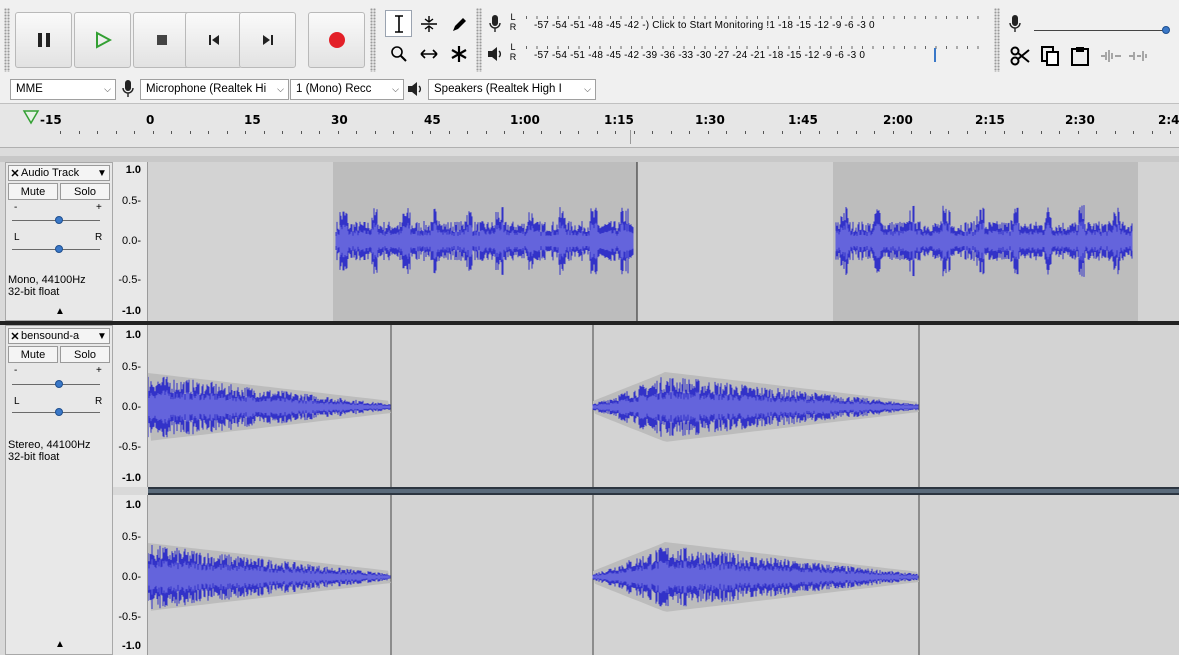  I want to click on scale-label: -0.5-, so click(129, 447).